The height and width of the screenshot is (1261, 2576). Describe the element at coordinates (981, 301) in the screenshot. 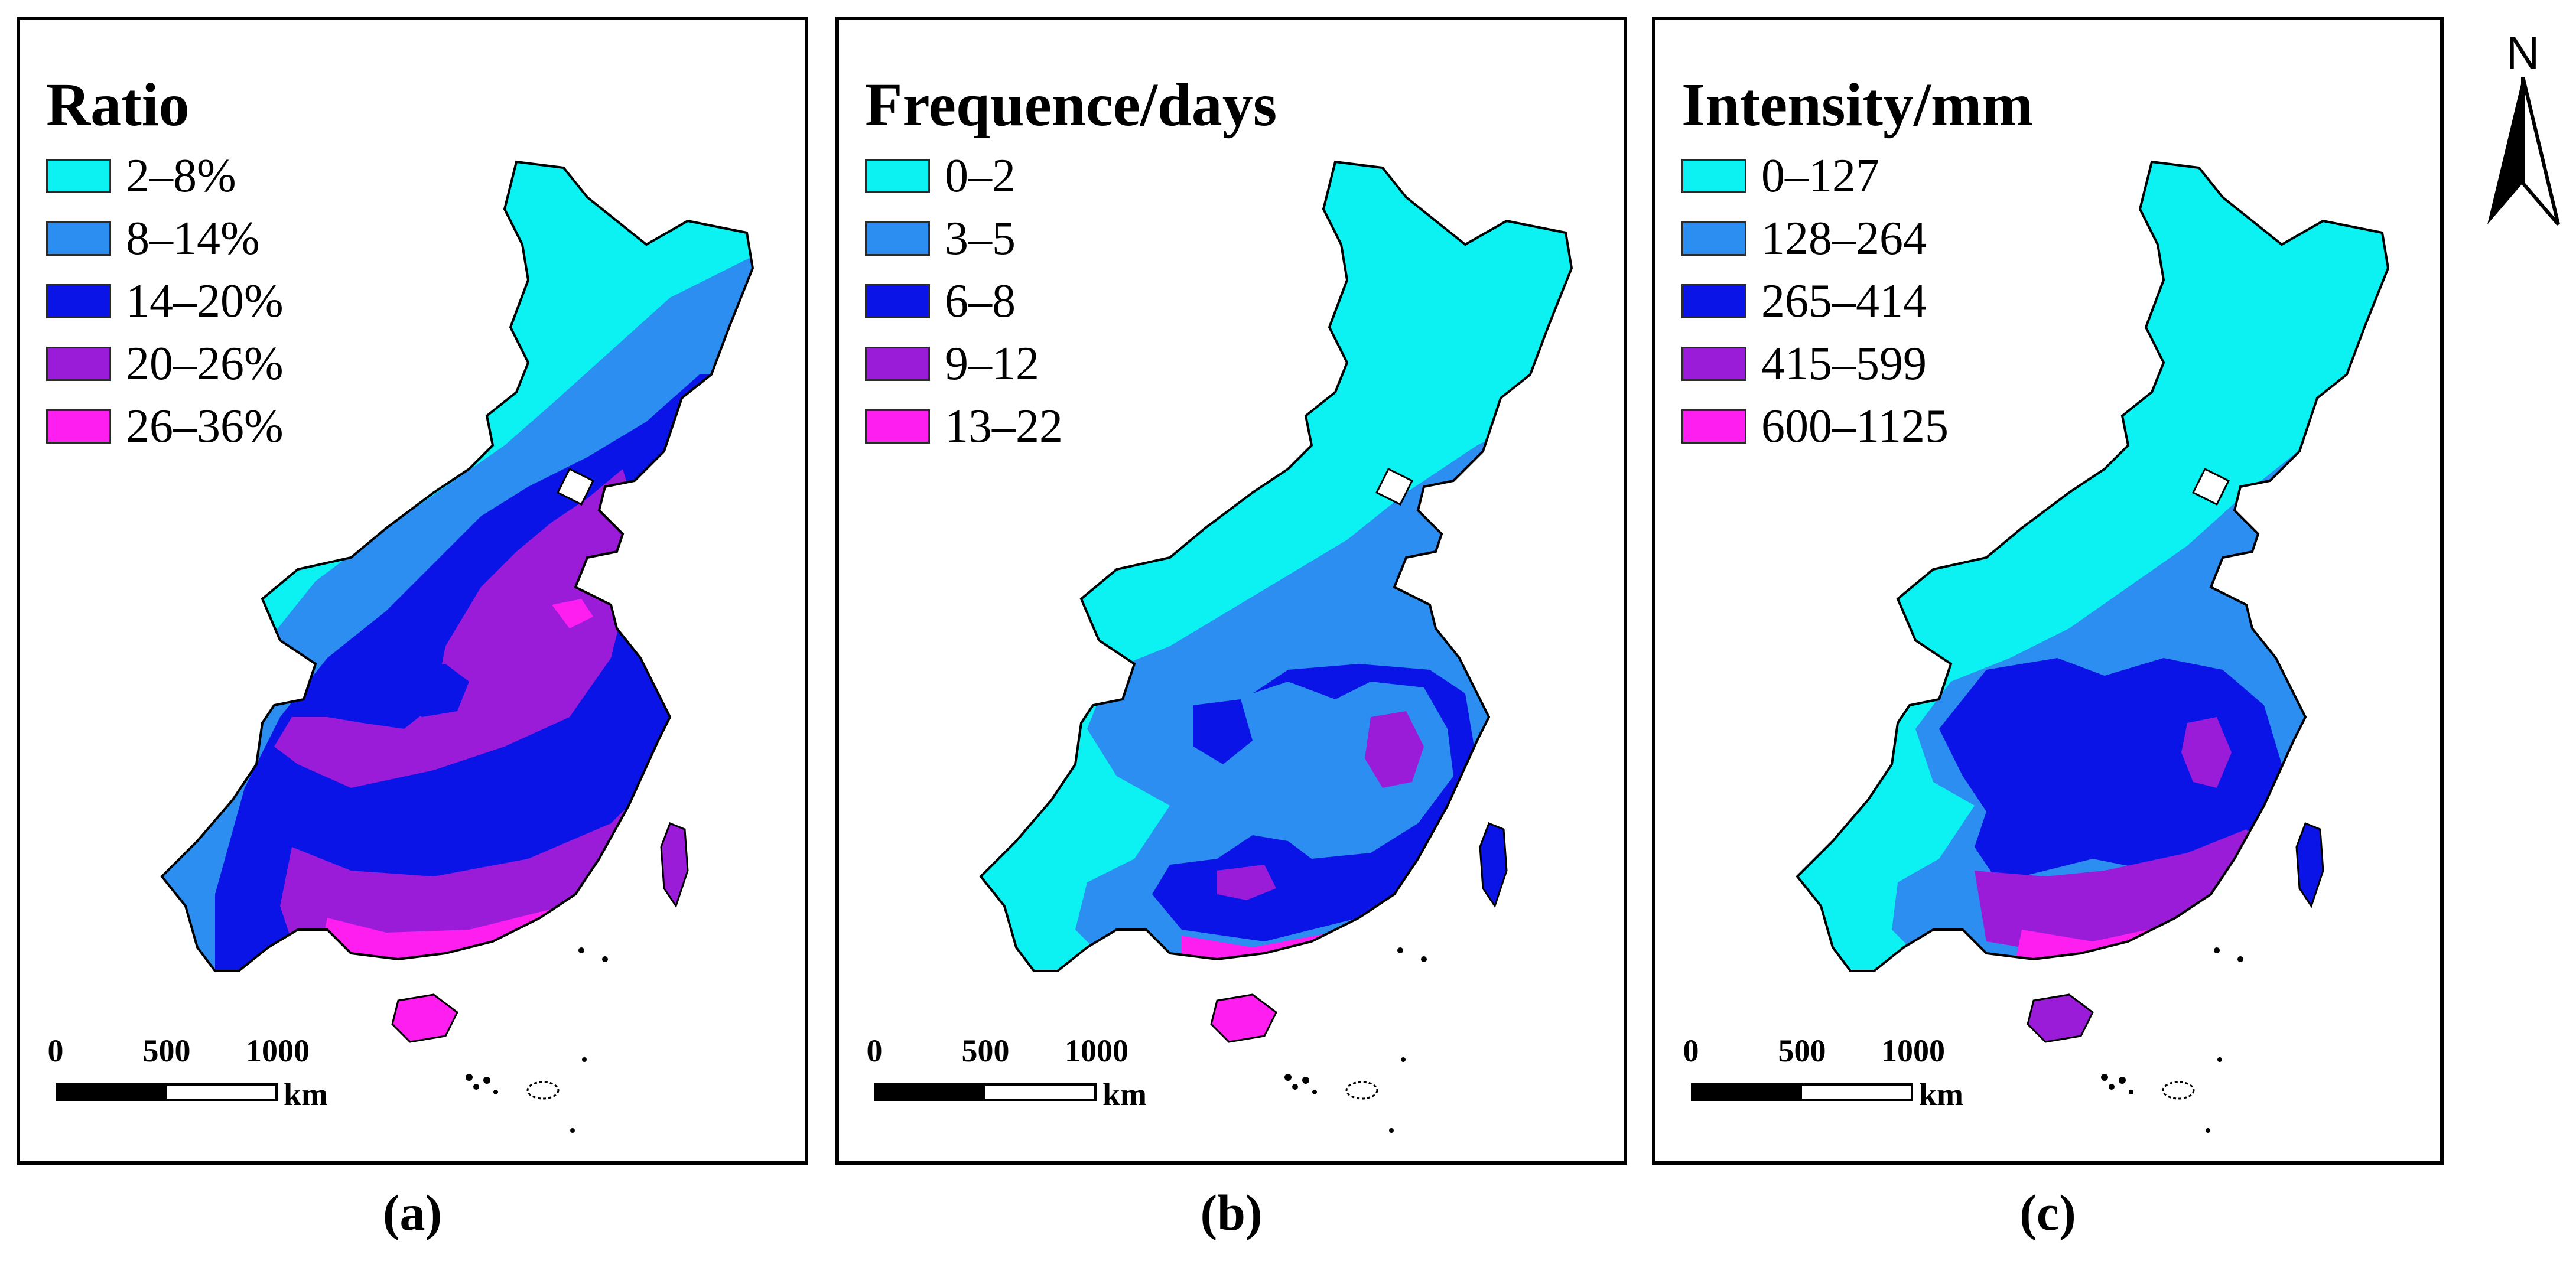

I see `legend-label: 6–8` at that location.